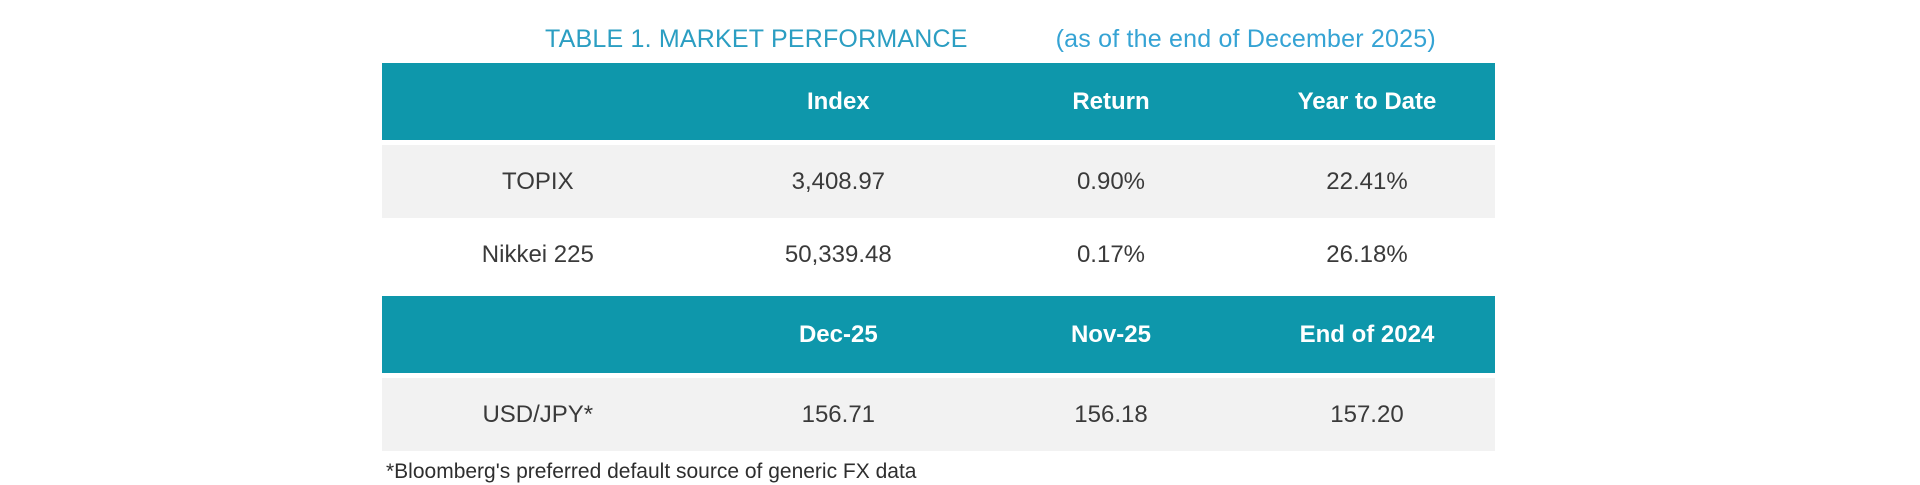  What do you see at coordinates (538, 181) in the screenshot?
I see `row-label-topix: TOPIX` at bounding box center [538, 181].